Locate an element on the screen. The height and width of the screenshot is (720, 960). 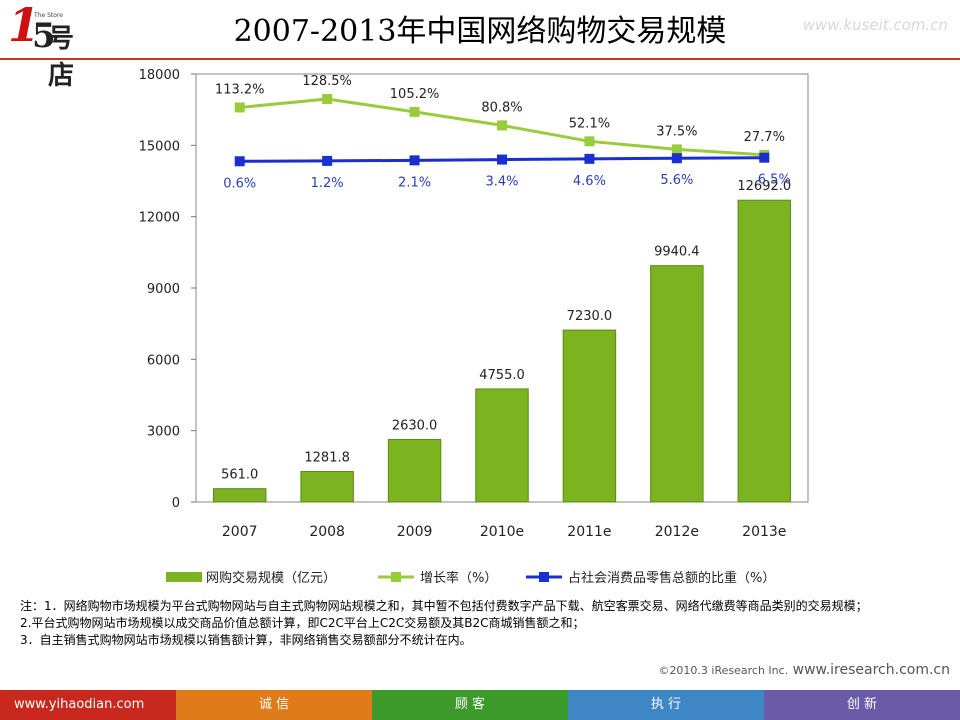
bar-value-label: 12692.0 is located at coordinates (764, 186).